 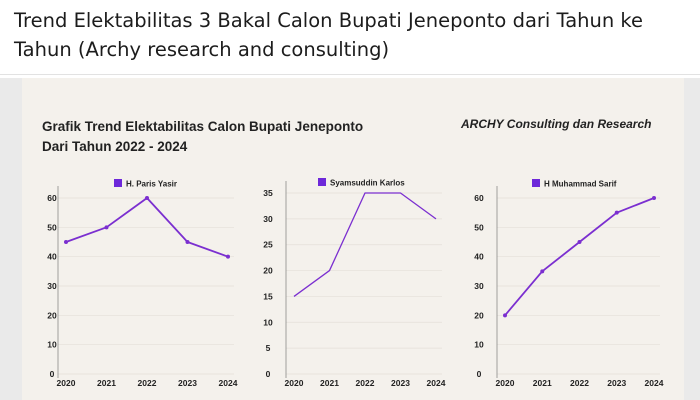 I want to click on graphic-title-line2: Dari Tahun 2022 - 2024, so click(x=115, y=146).